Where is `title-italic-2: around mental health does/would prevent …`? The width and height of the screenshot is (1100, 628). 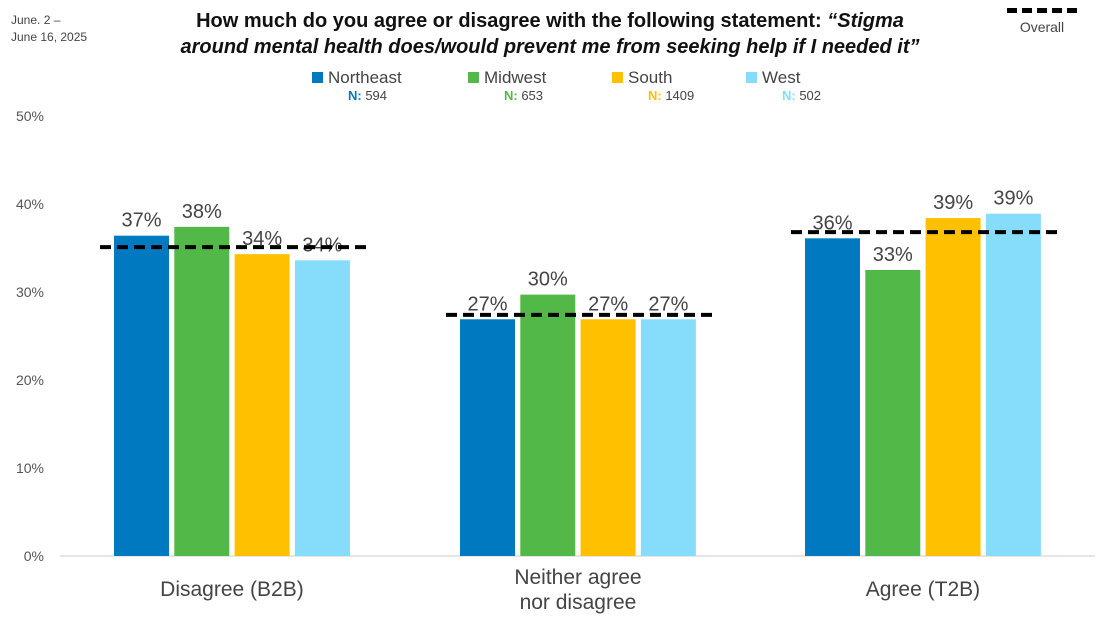
title-italic-2: around mental health does/would prevent … is located at coordinates (550, 47).